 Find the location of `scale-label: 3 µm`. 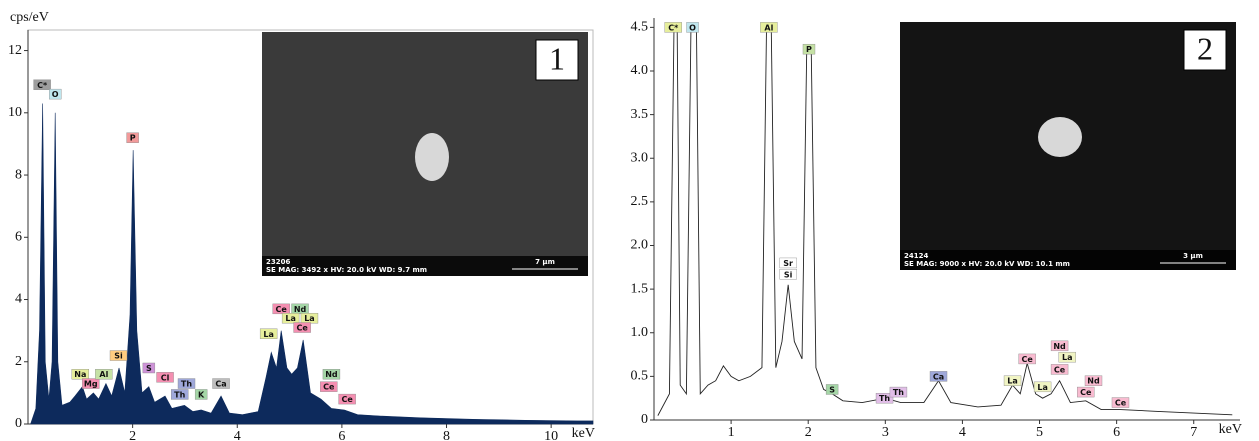

scale-label: 3 µm is located at coordinates (1193, 256).